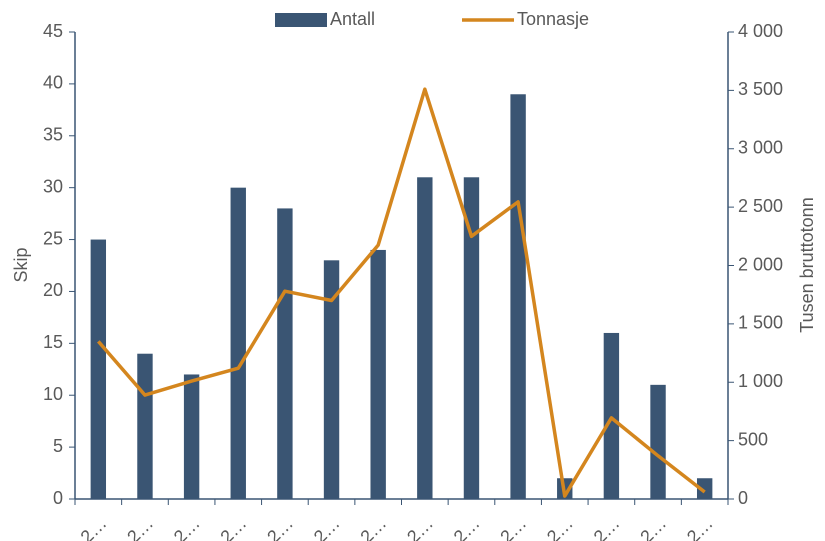 The width and height of the screenshot is (825, 541). I want to click on y2-tick-label: 1 000, so click(760, 381).